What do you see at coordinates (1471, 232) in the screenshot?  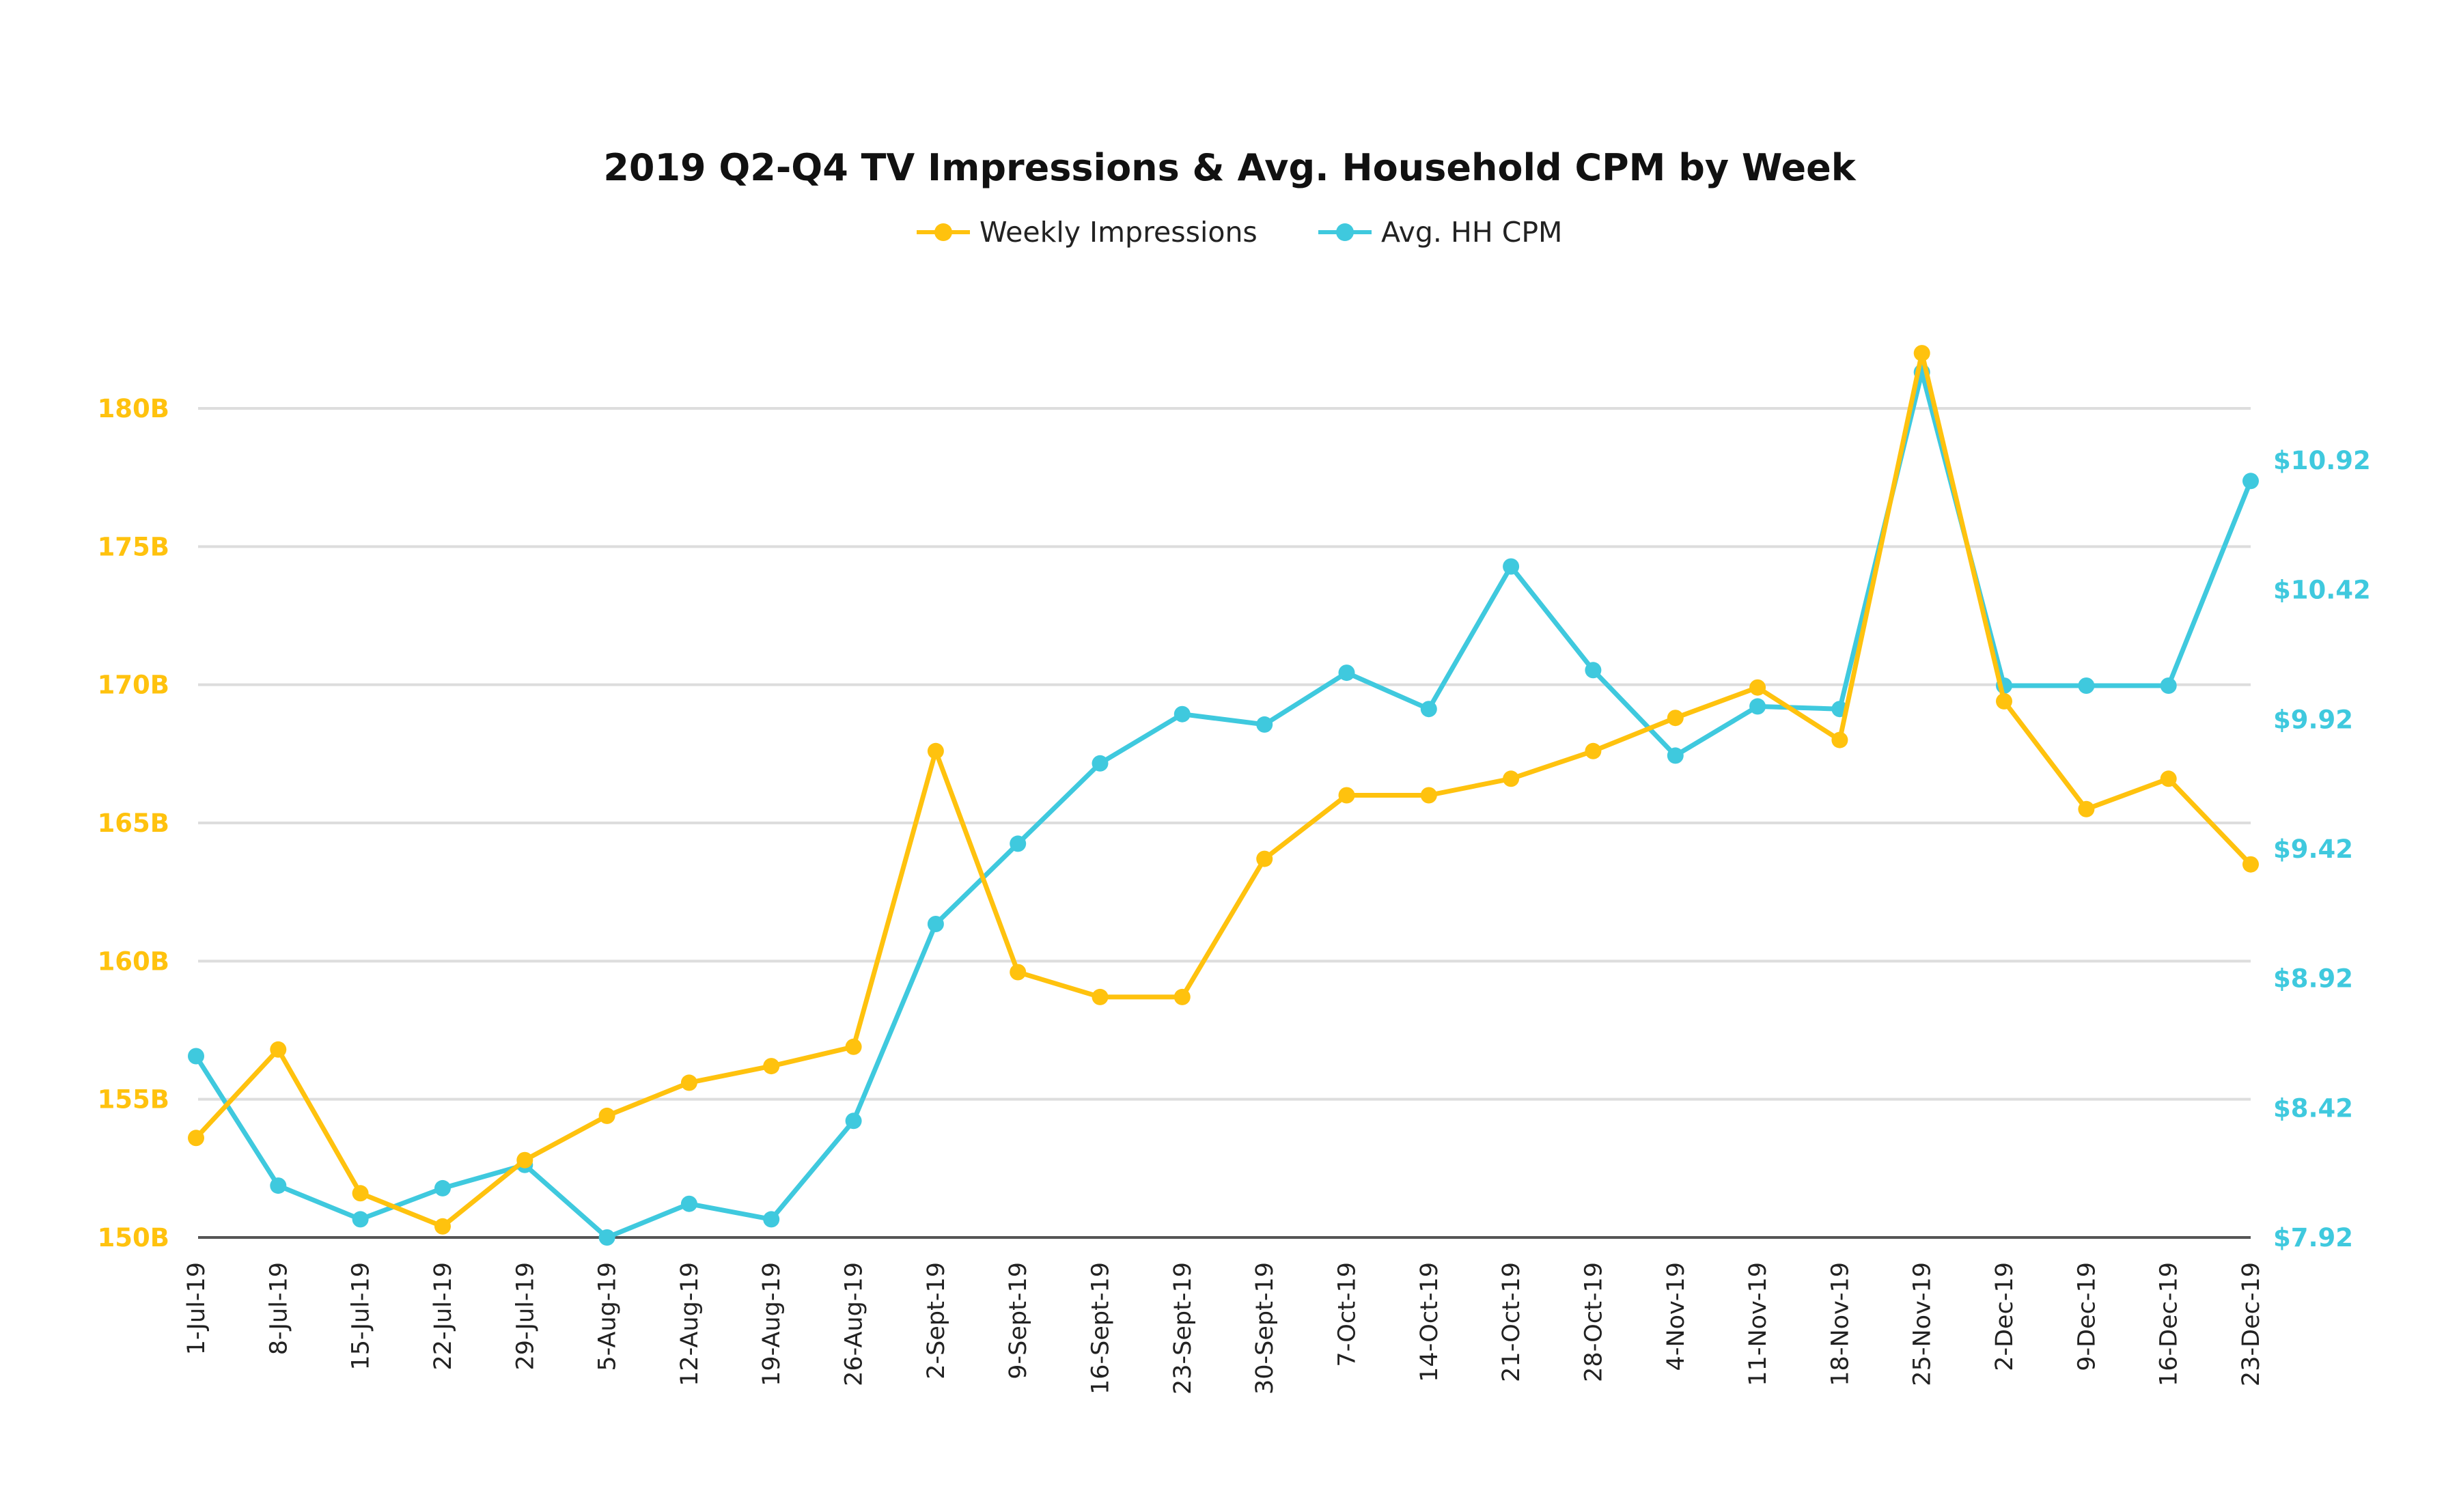 I see `legend-cpm-label: Avg. HH CPM` at bounding box center [1471, 232].